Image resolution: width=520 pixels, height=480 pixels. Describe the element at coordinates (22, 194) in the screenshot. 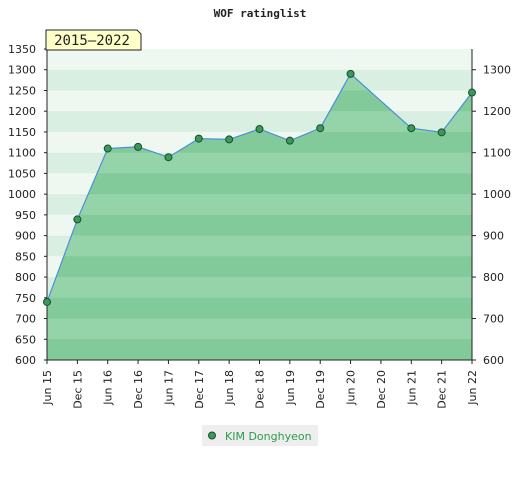

I see `y-tick-label-left: 1000` at that location.